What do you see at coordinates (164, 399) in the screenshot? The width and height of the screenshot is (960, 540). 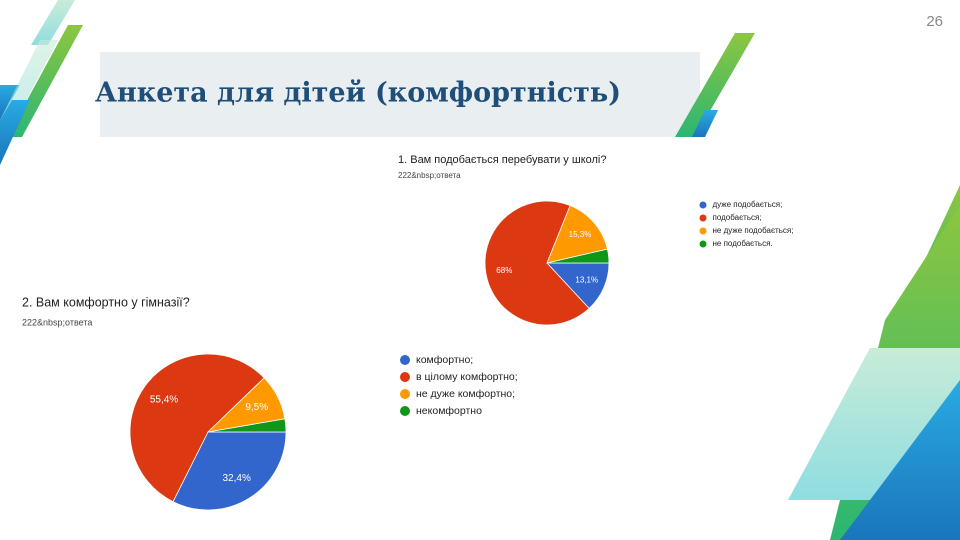 I see `data-label: 55,4%` at bounding box center [164, 399].